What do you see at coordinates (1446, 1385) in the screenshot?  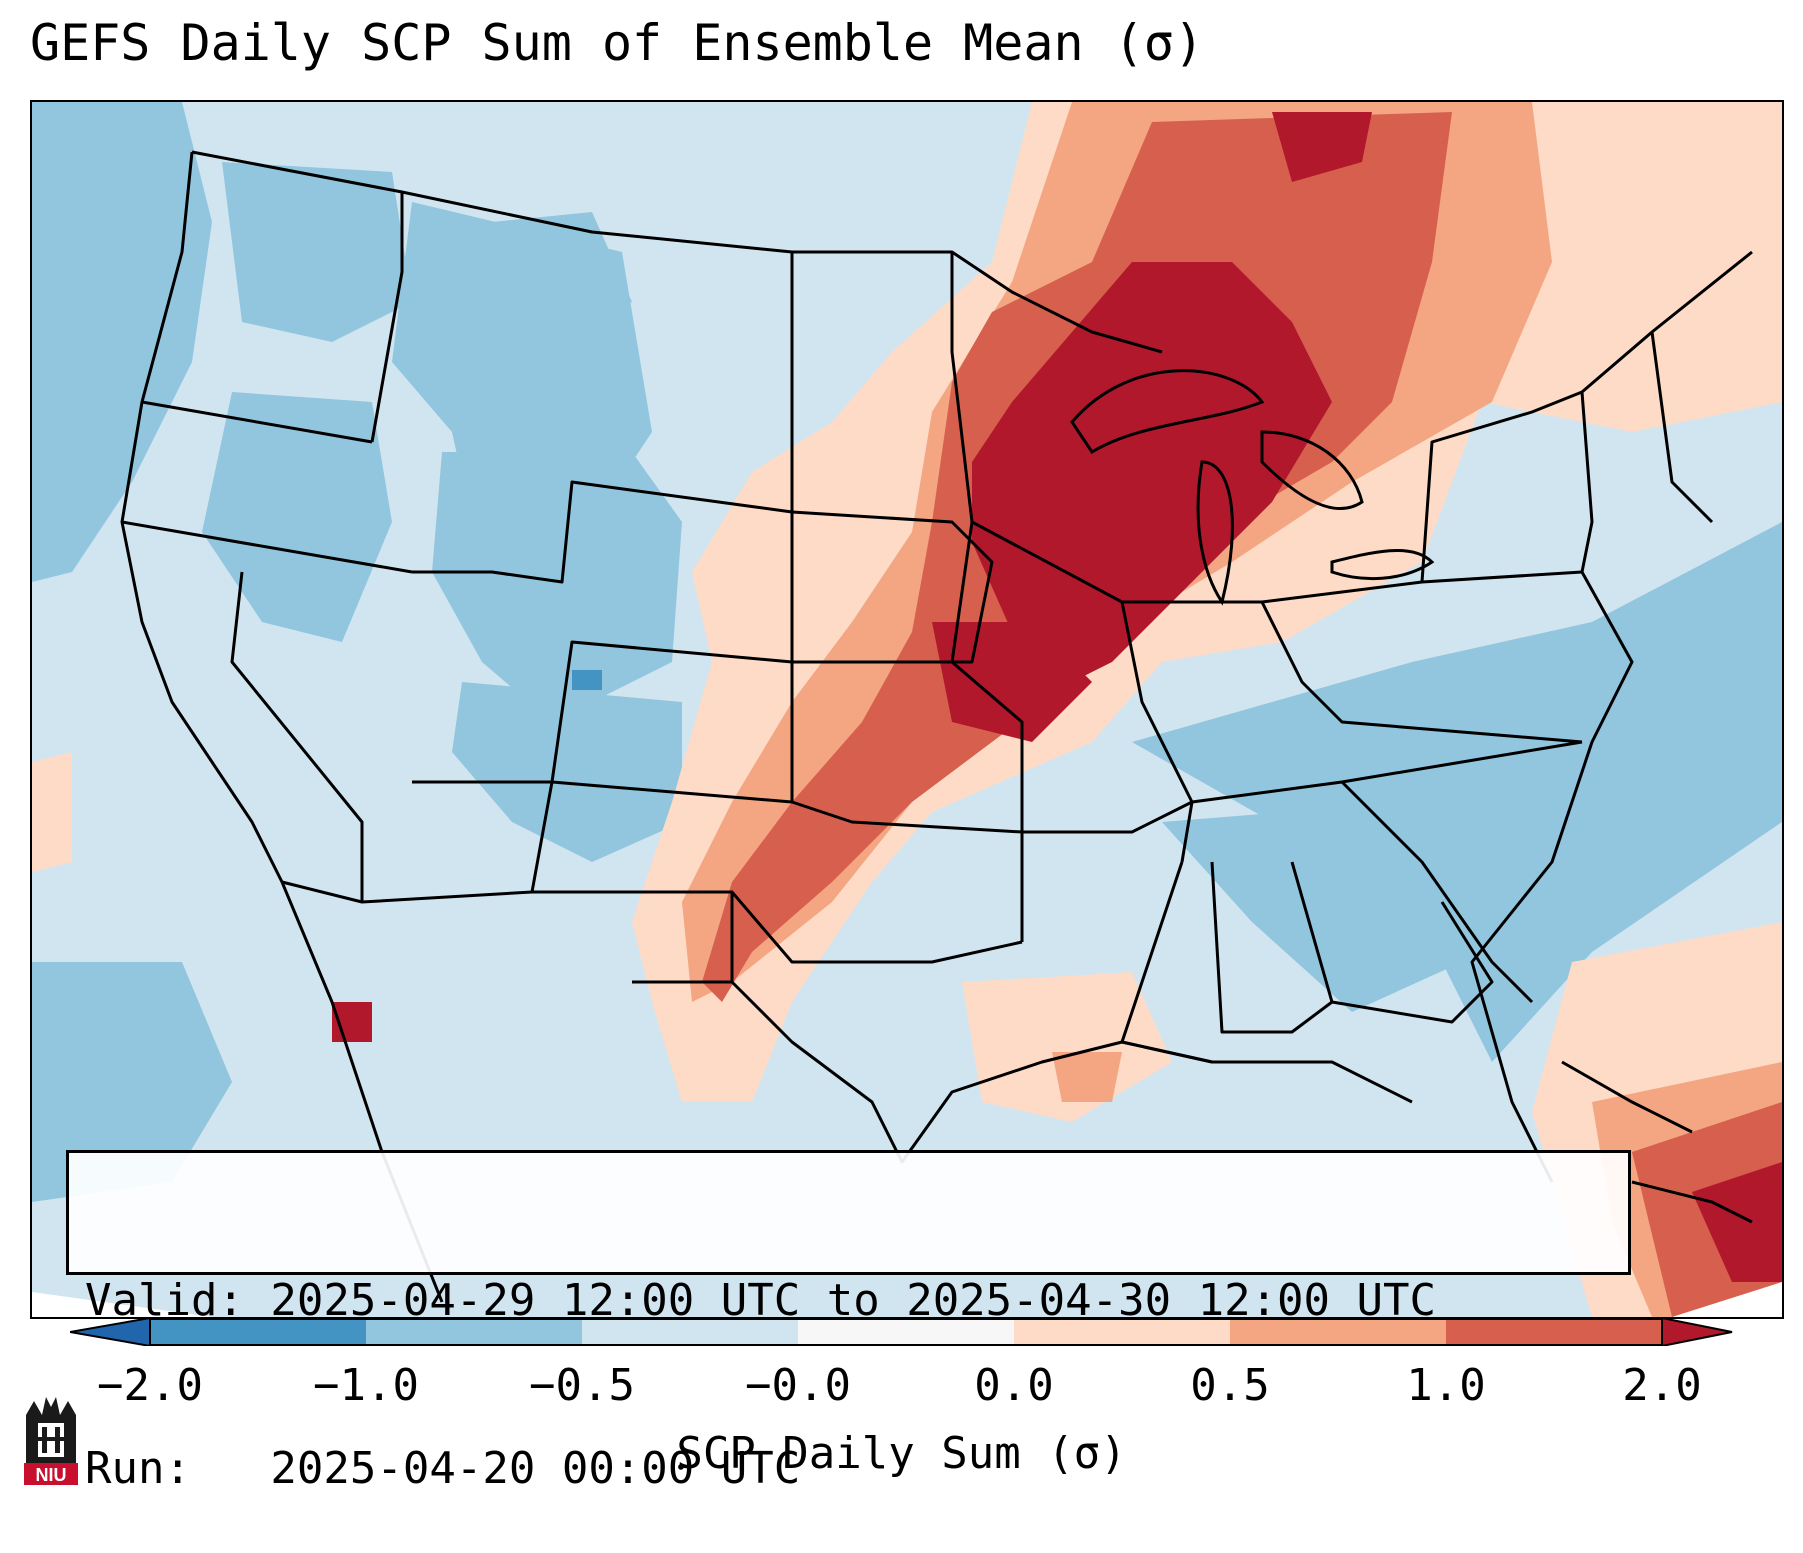 I see `colorbar-tick: 1.0` at bounding box center [1446, 1385].